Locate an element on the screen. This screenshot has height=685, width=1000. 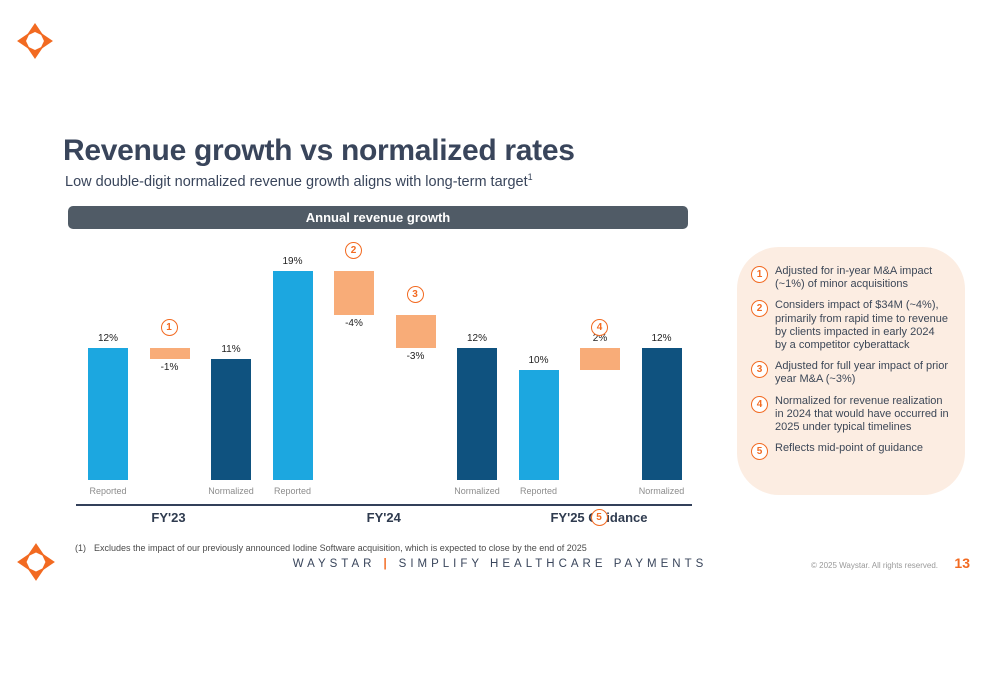
copyright: © 2025 Waystar. All rights reserved. is located at coordinates (874, 565).